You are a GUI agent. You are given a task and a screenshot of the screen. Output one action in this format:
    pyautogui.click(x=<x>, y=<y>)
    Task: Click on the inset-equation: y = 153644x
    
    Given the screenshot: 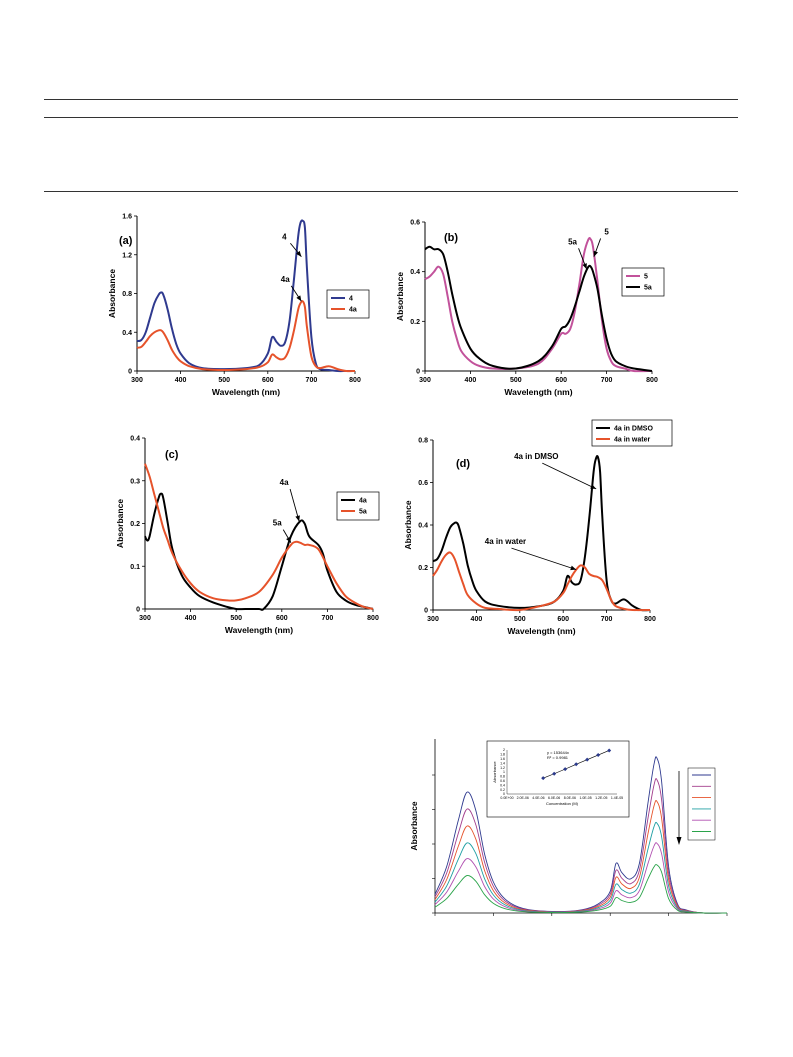 What is the action you would take?
    pyautogui.click(x=558, y=752)
    